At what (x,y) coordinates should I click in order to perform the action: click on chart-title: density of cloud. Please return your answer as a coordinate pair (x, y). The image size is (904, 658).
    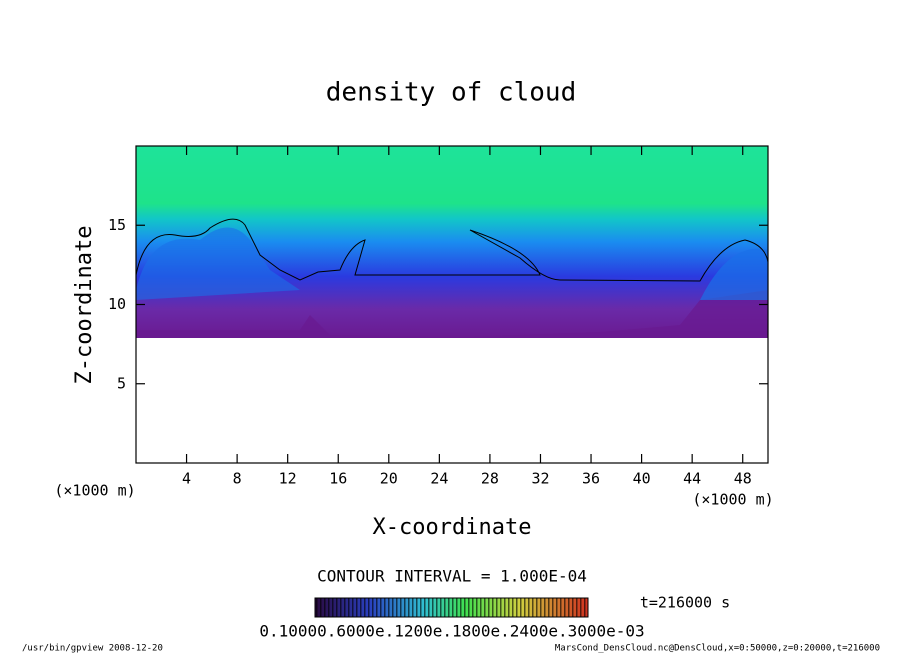
    Looking at the image, I should click on (451, 93).